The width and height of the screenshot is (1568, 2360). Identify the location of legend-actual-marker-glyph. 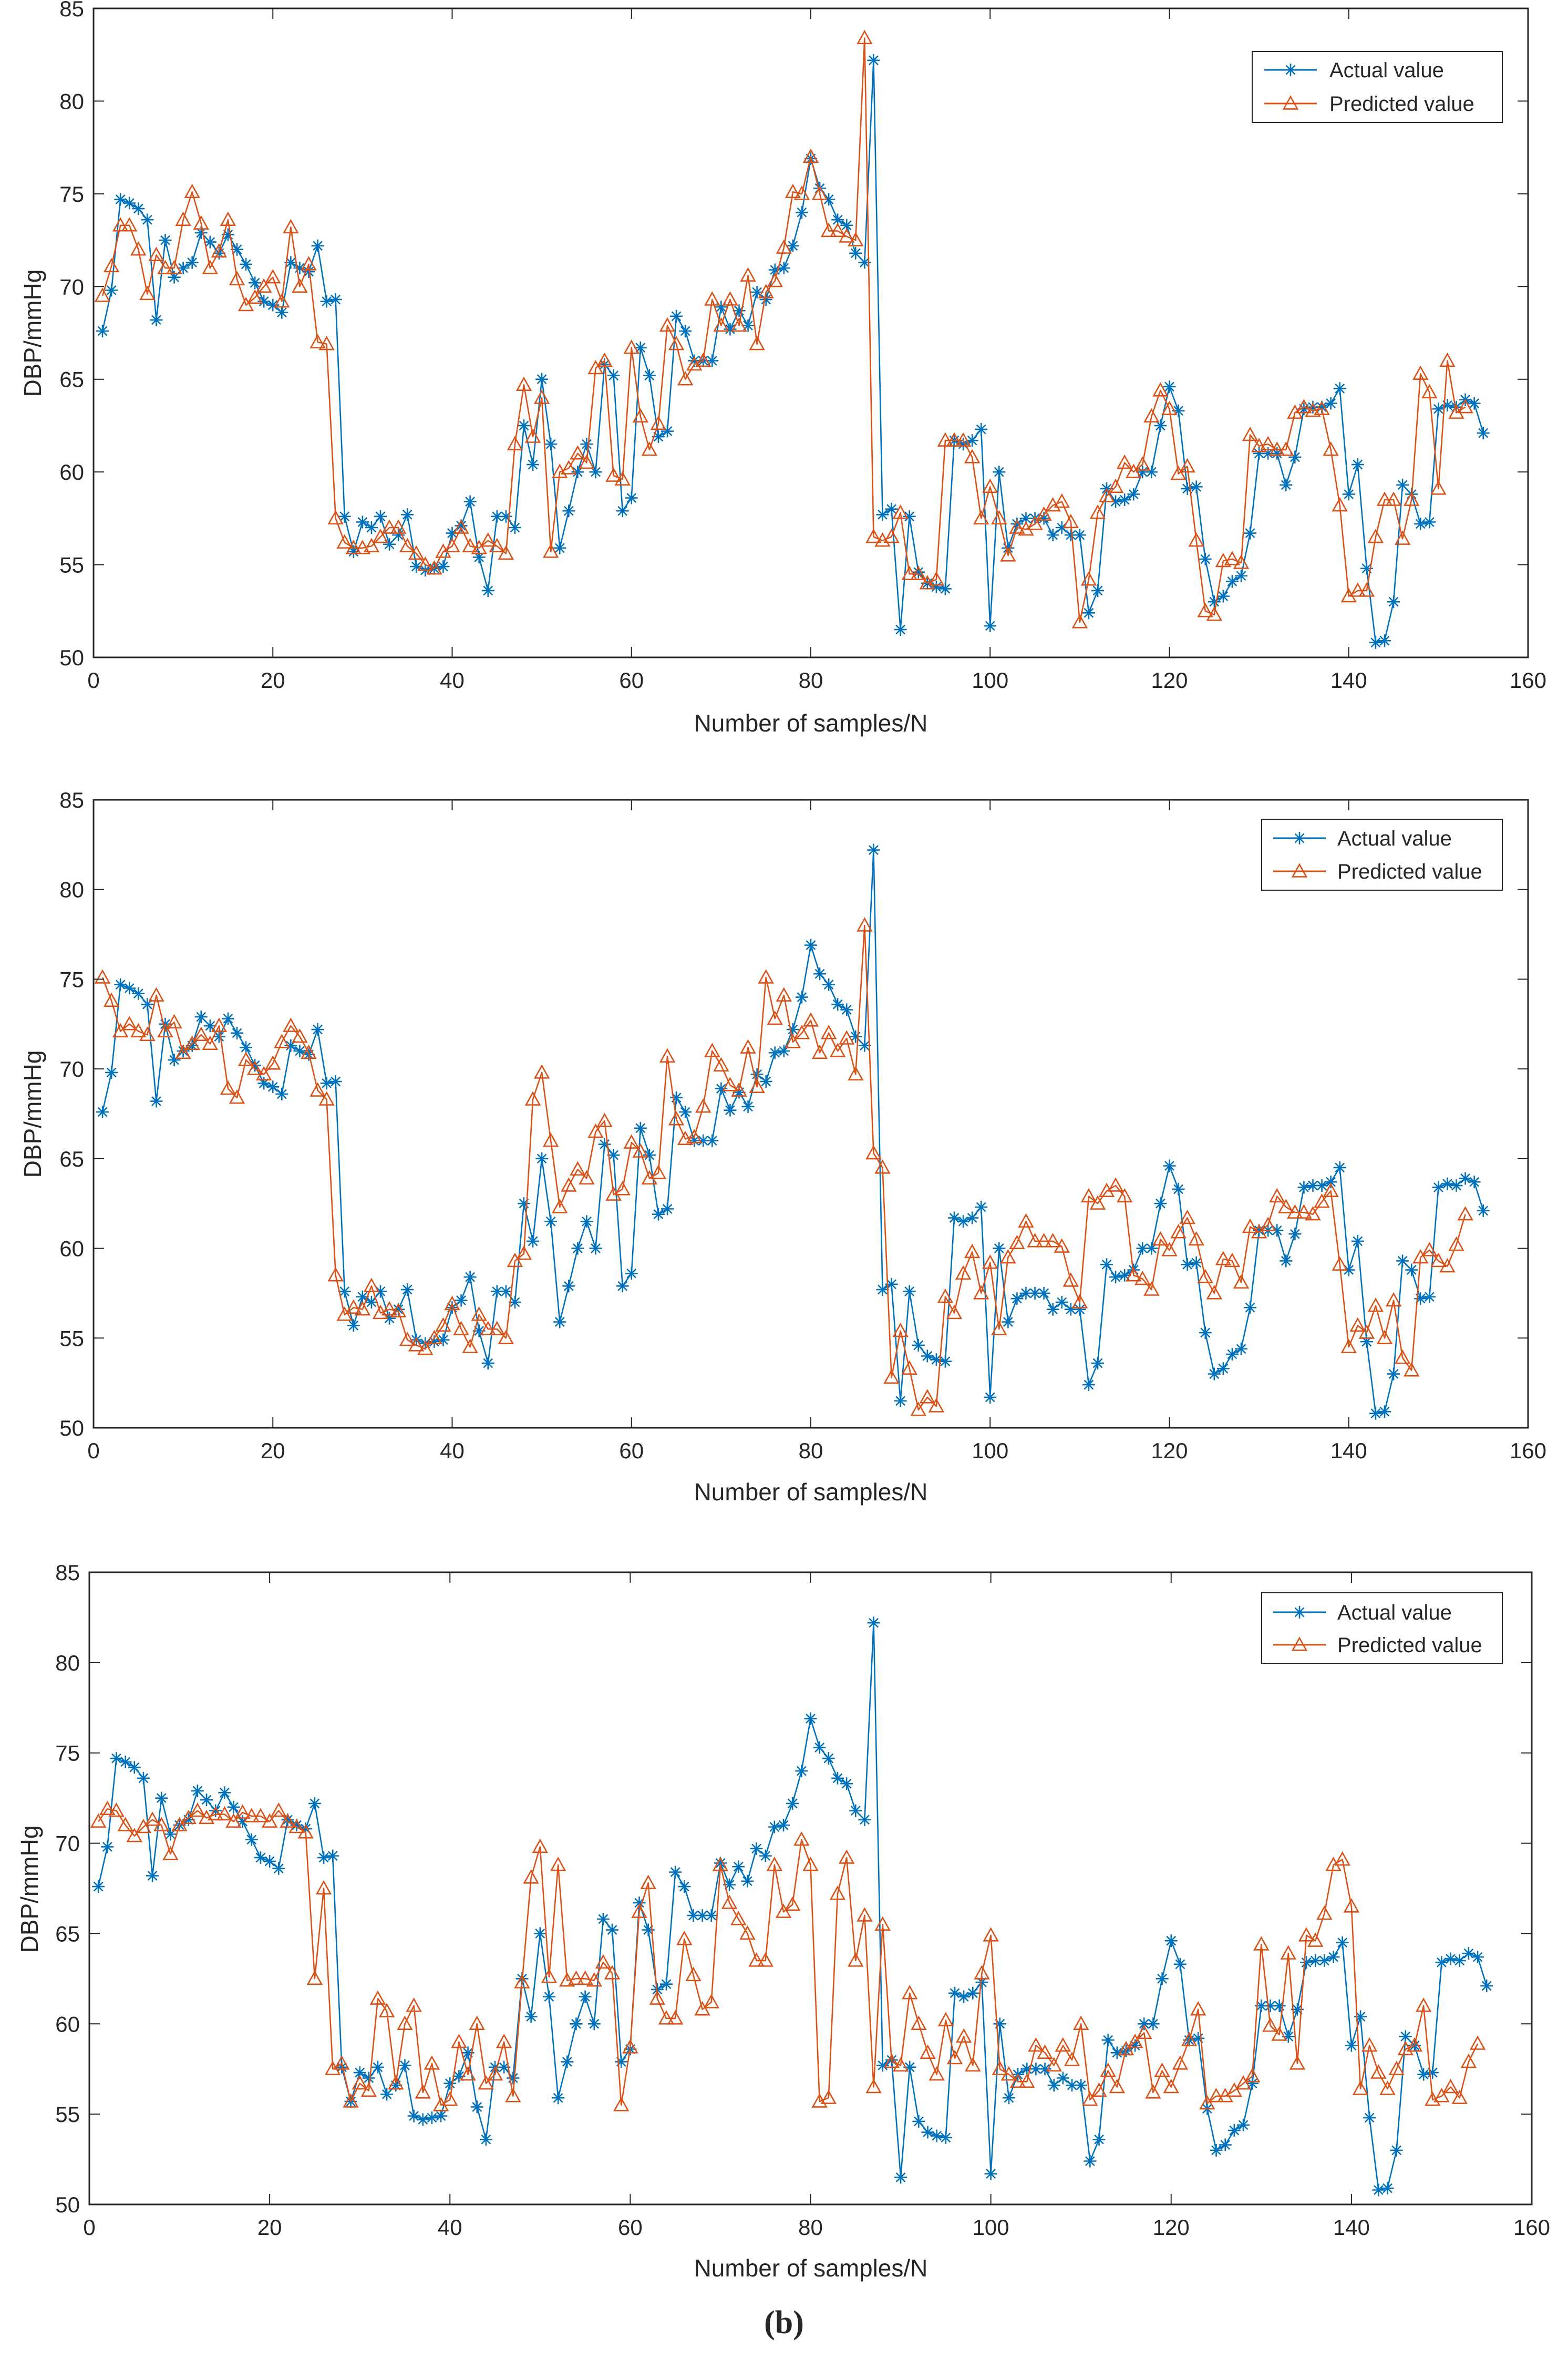
(1291, 70).